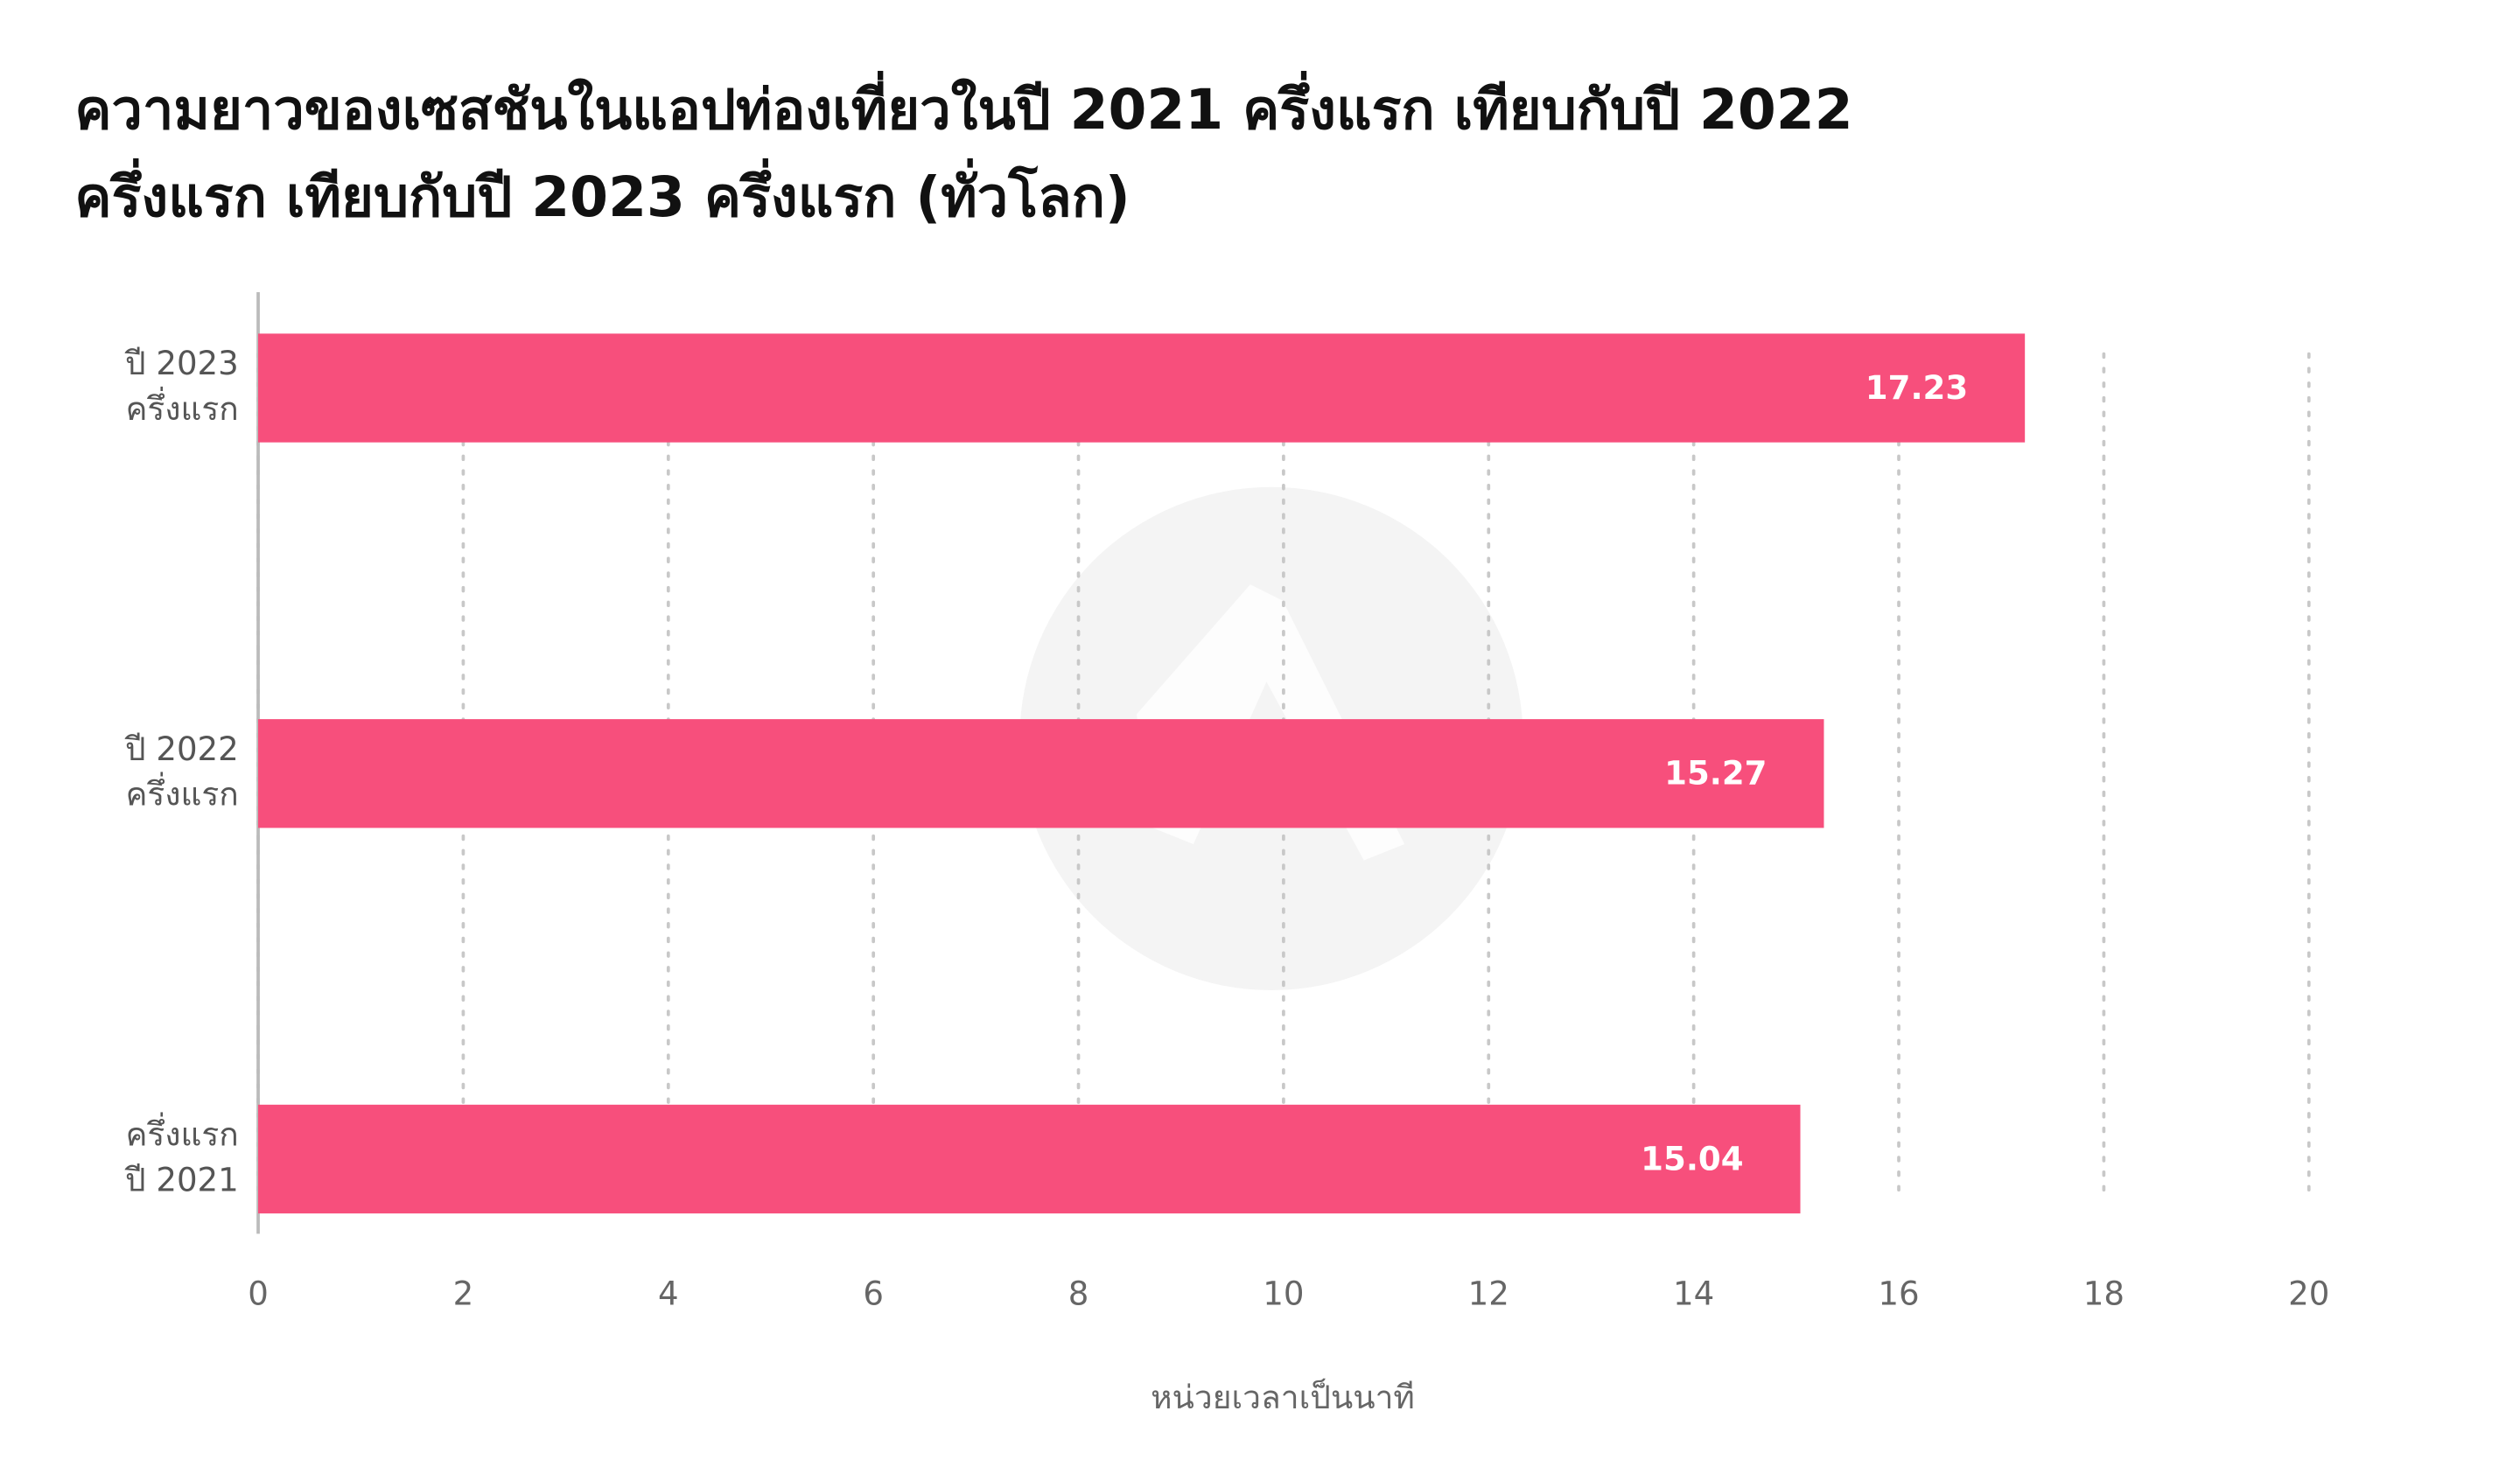 Image resolution: width=2520 pixels, height=1481 pixels. I want to click on x-tick-label: 12, so click(1488, 1293).